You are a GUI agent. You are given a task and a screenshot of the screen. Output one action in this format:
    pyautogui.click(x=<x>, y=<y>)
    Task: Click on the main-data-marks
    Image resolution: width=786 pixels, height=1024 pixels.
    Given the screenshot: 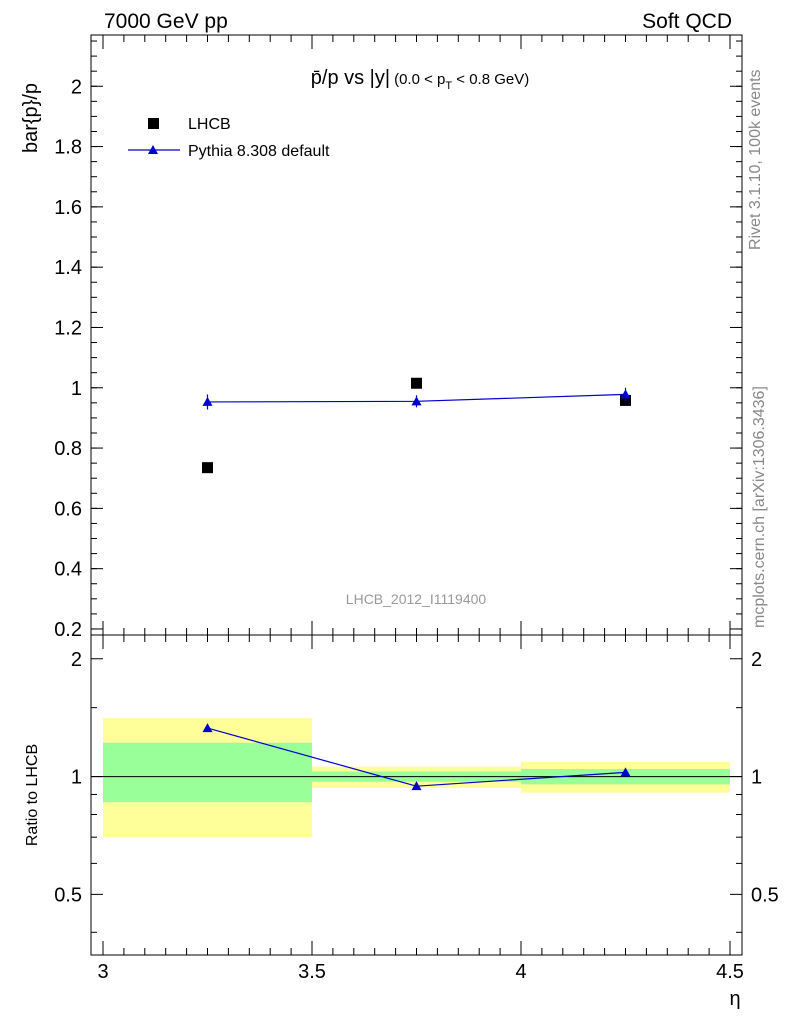 What is the action you would take?
    pyautogui.click(x=416, y=425)
    